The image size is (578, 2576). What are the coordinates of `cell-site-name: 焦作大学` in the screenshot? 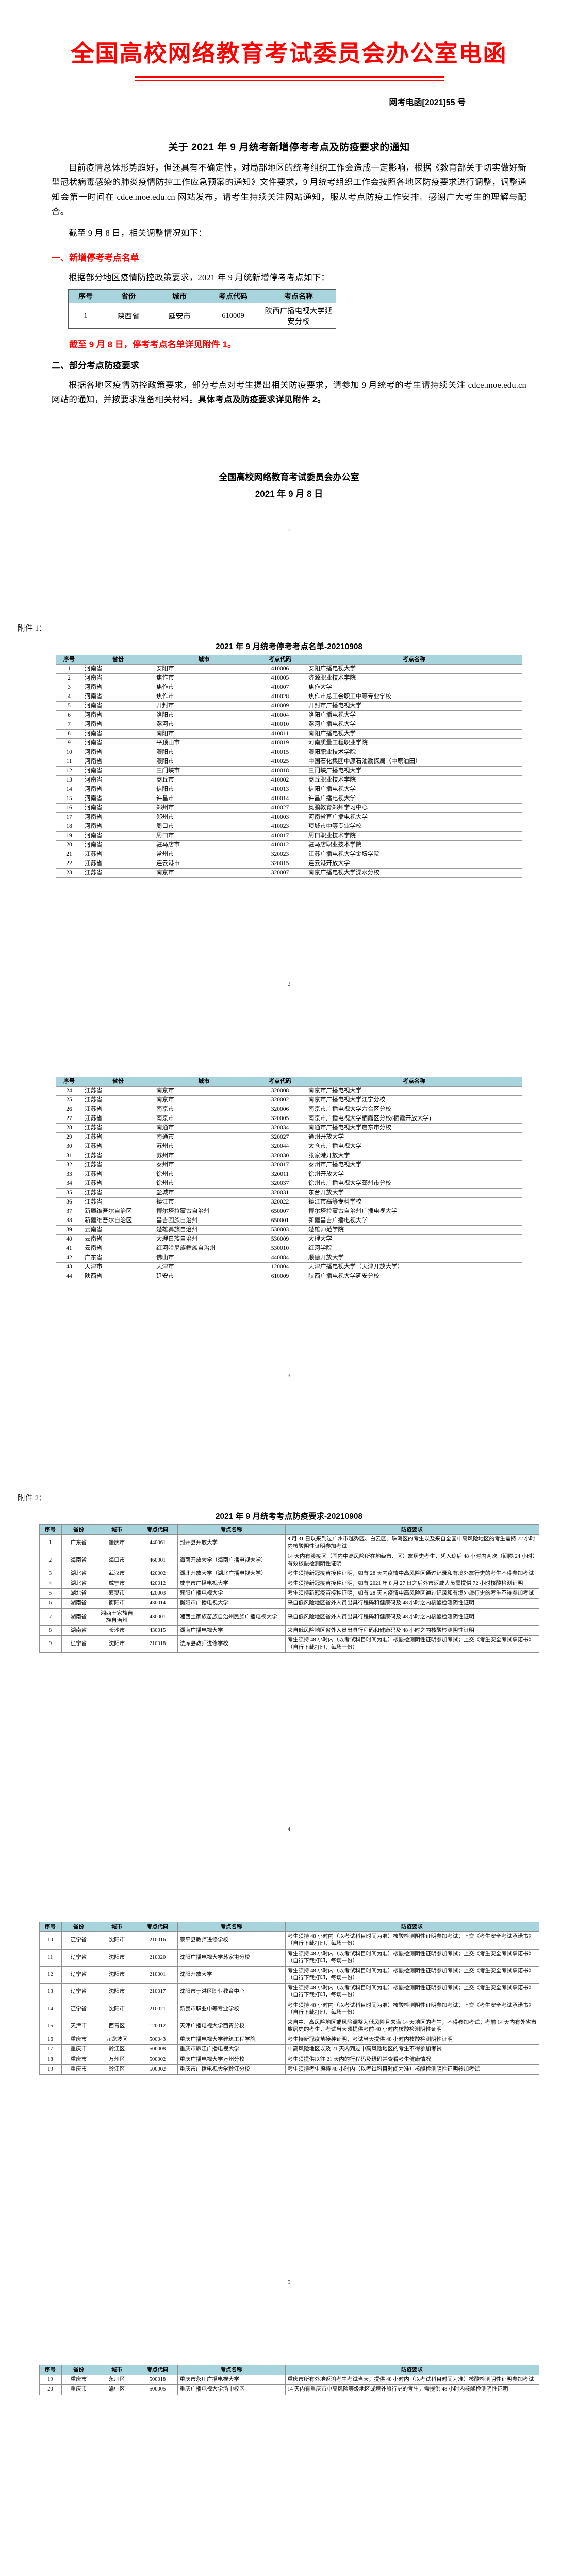 It's located at (414, 687).